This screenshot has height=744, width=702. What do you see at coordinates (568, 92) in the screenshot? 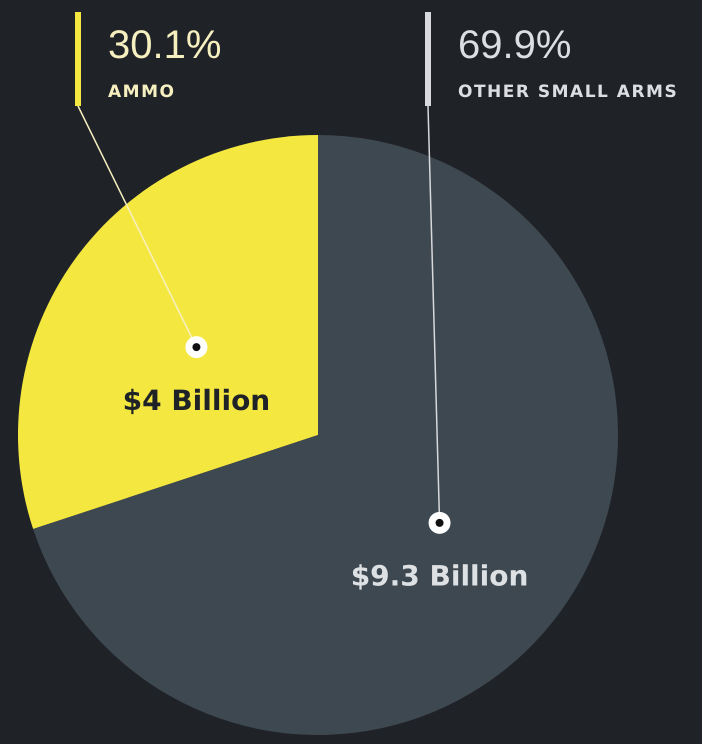
I see `slice-label: OTHER SMALL ARMS` at bounding box center [568, 92].